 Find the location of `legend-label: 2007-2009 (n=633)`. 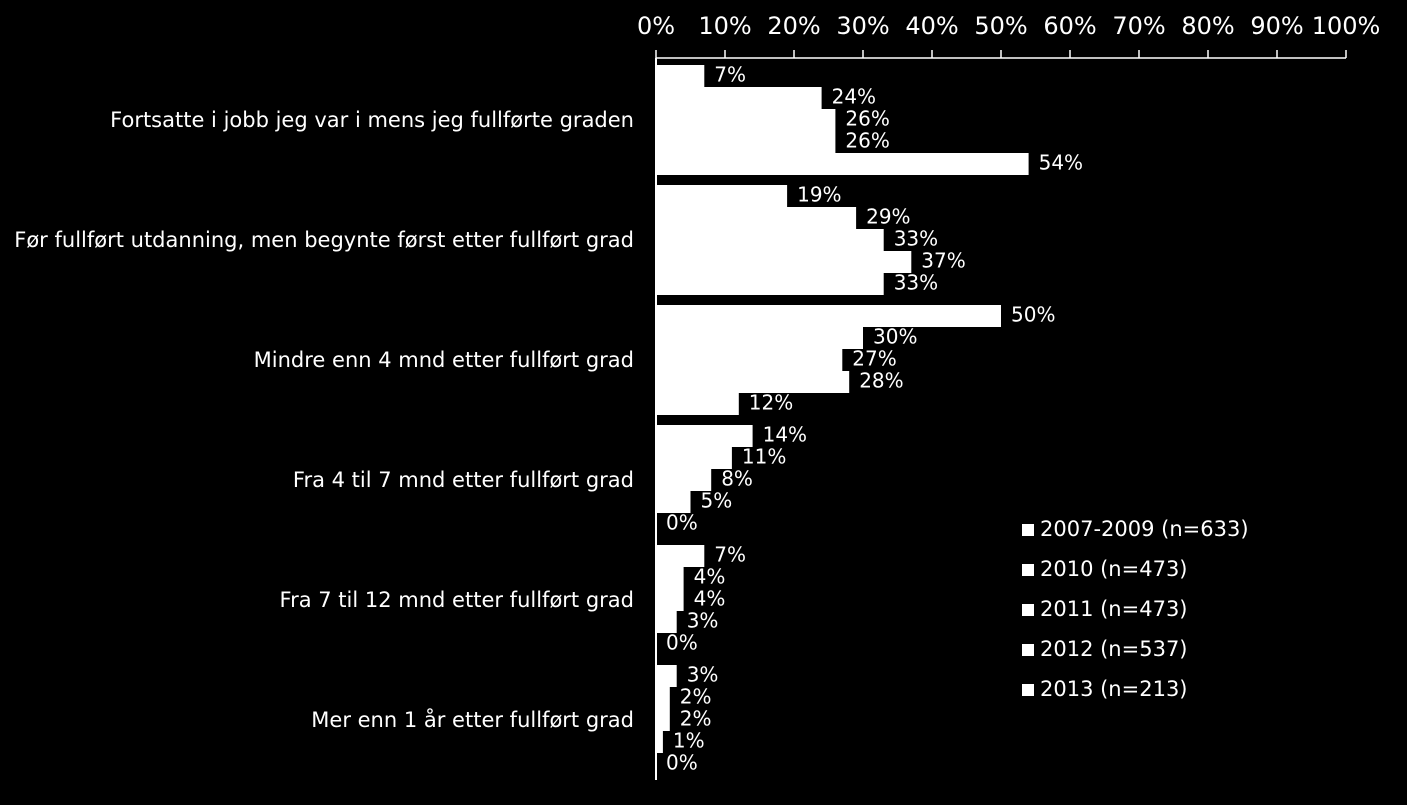

legend-label: 2007-2009 (n=633) is located at coordinates (1144, 529).